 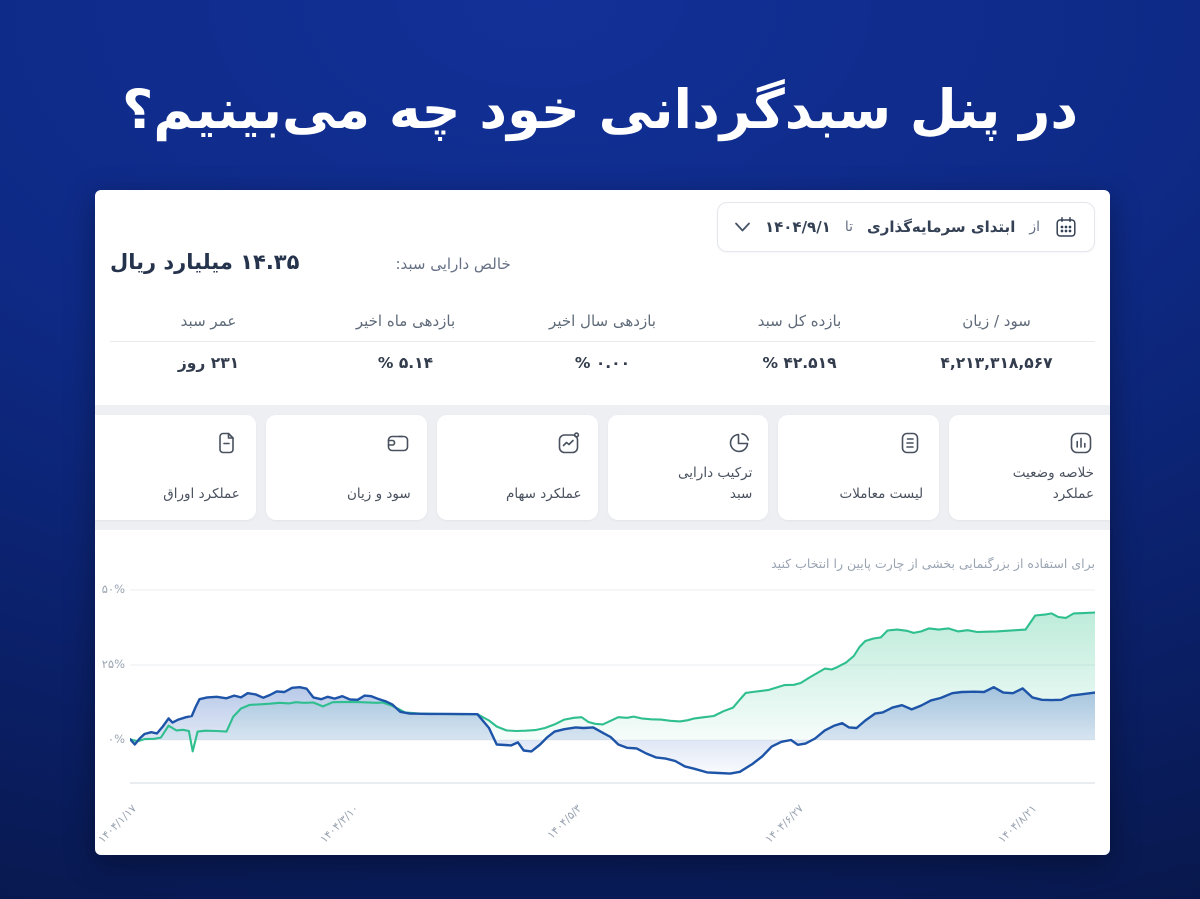 What do you see at coordinates (116, 739) in the screenshot?
I see `y-axis-label-0: ۰%` at bounding box center [116, 739].